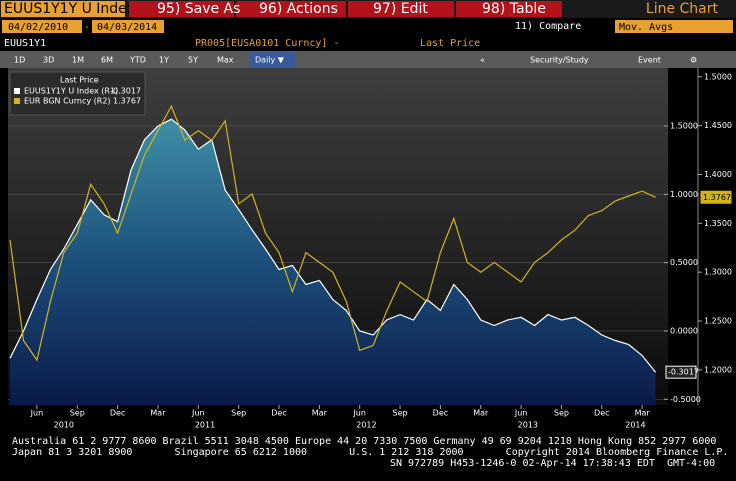 Image resolution: width=736 pixels, height=481 pixels. I want to click on date-sep: -, so click(87, 27).